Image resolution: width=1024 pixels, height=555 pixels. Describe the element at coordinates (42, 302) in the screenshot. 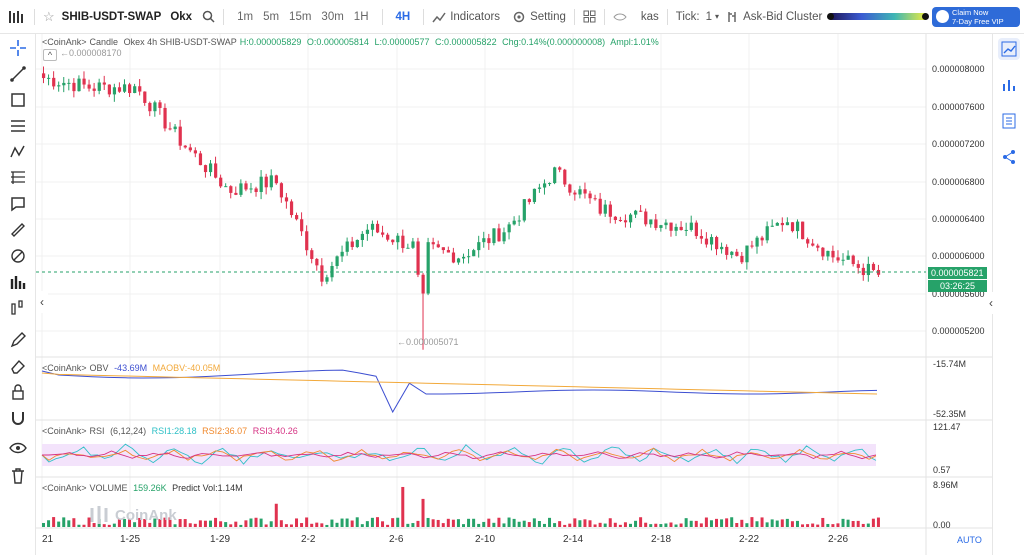

I see `collapse-left-panel-button: ‹` at that location.